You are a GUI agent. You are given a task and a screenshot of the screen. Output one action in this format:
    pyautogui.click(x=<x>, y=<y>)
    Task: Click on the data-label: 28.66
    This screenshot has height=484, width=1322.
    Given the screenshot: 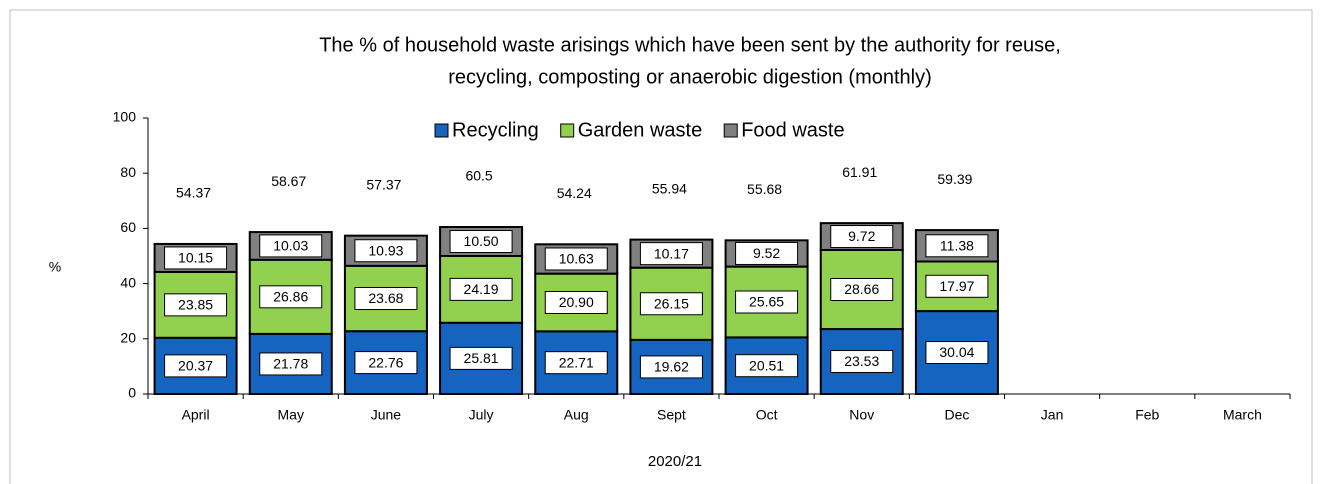 What is the action you would take?
    pyautogui.click(x=861, y=289)
    